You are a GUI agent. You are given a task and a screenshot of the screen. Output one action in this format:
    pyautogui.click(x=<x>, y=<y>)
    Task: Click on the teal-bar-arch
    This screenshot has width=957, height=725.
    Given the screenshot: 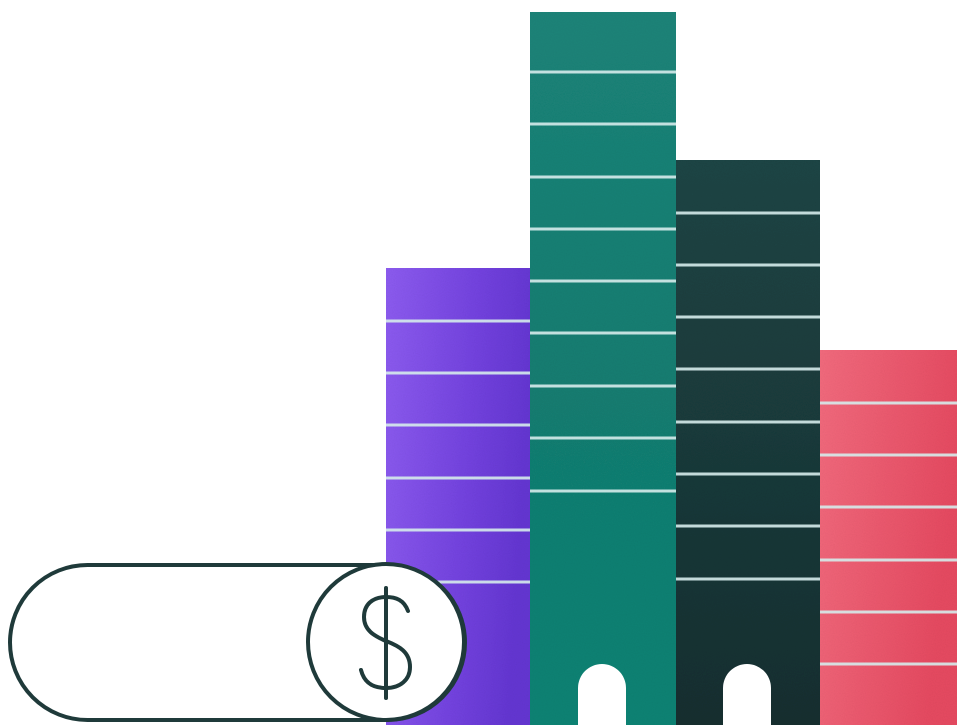 What is the action you would take?
    pyautogui.click(x=602, y=694)
    